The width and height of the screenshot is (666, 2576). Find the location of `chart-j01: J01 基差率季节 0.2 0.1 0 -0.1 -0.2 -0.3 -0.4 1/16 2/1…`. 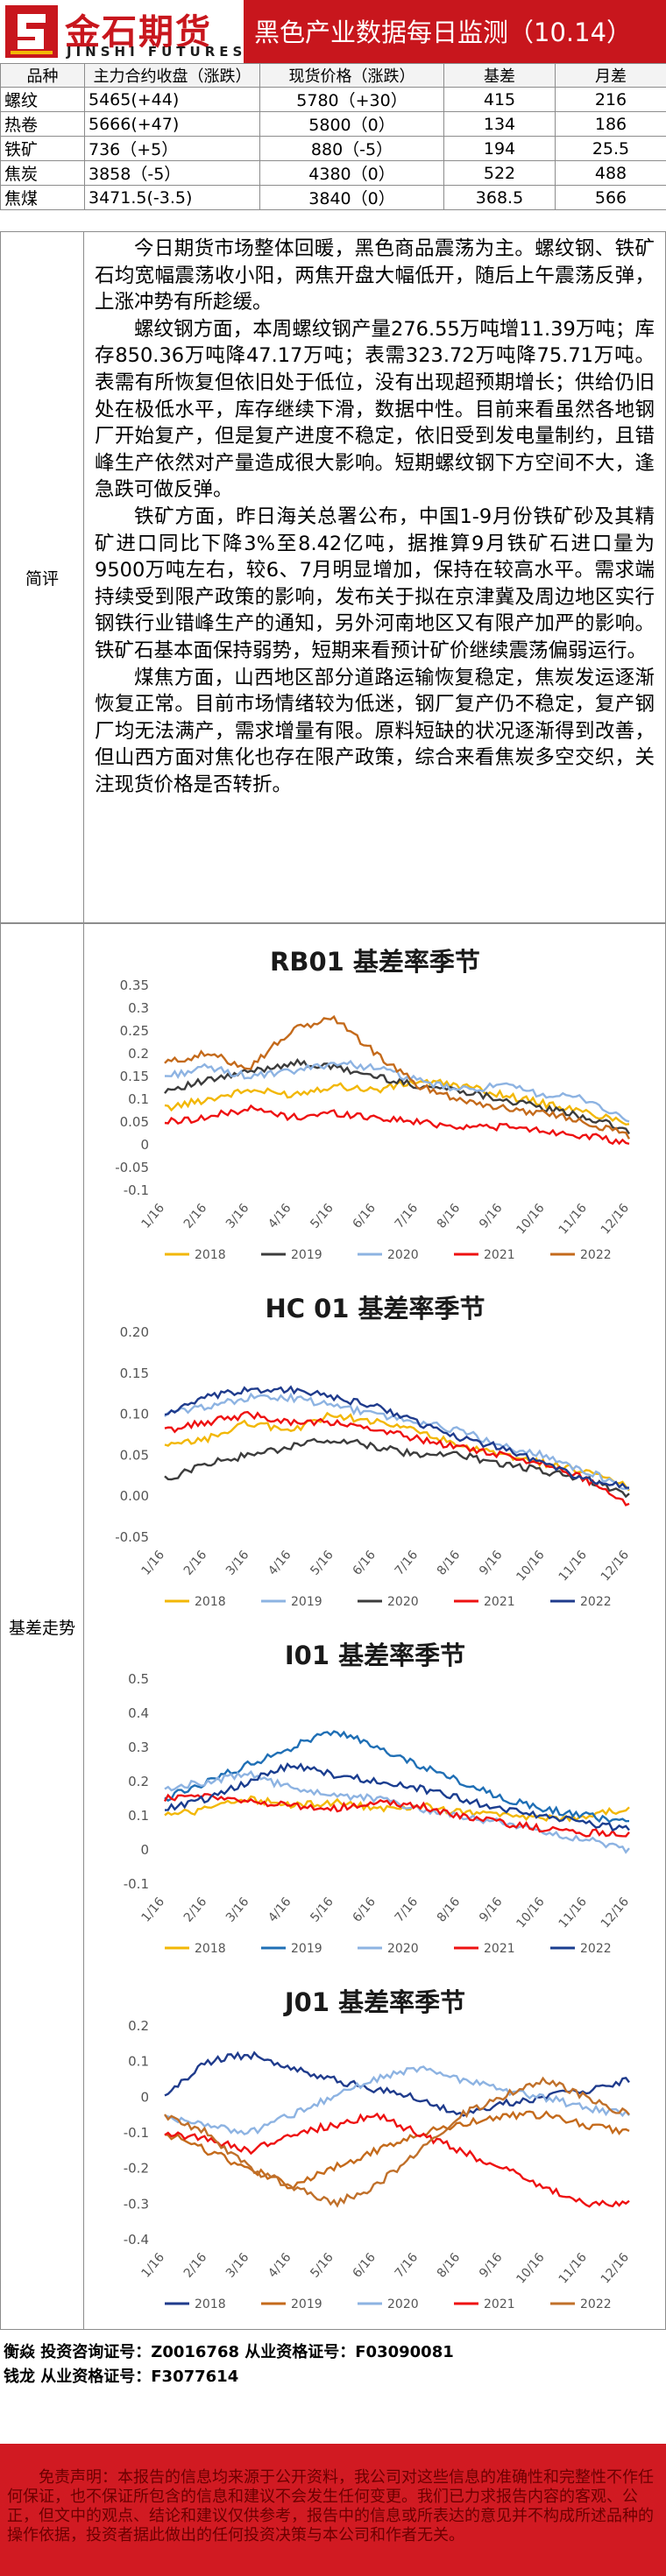

chart-j01: J01 基差率季节 0.2 0.1 0 -0.1 -0.2 -0.3 -0.4 1/16 2/1… is located at coordinates (375, 2147).